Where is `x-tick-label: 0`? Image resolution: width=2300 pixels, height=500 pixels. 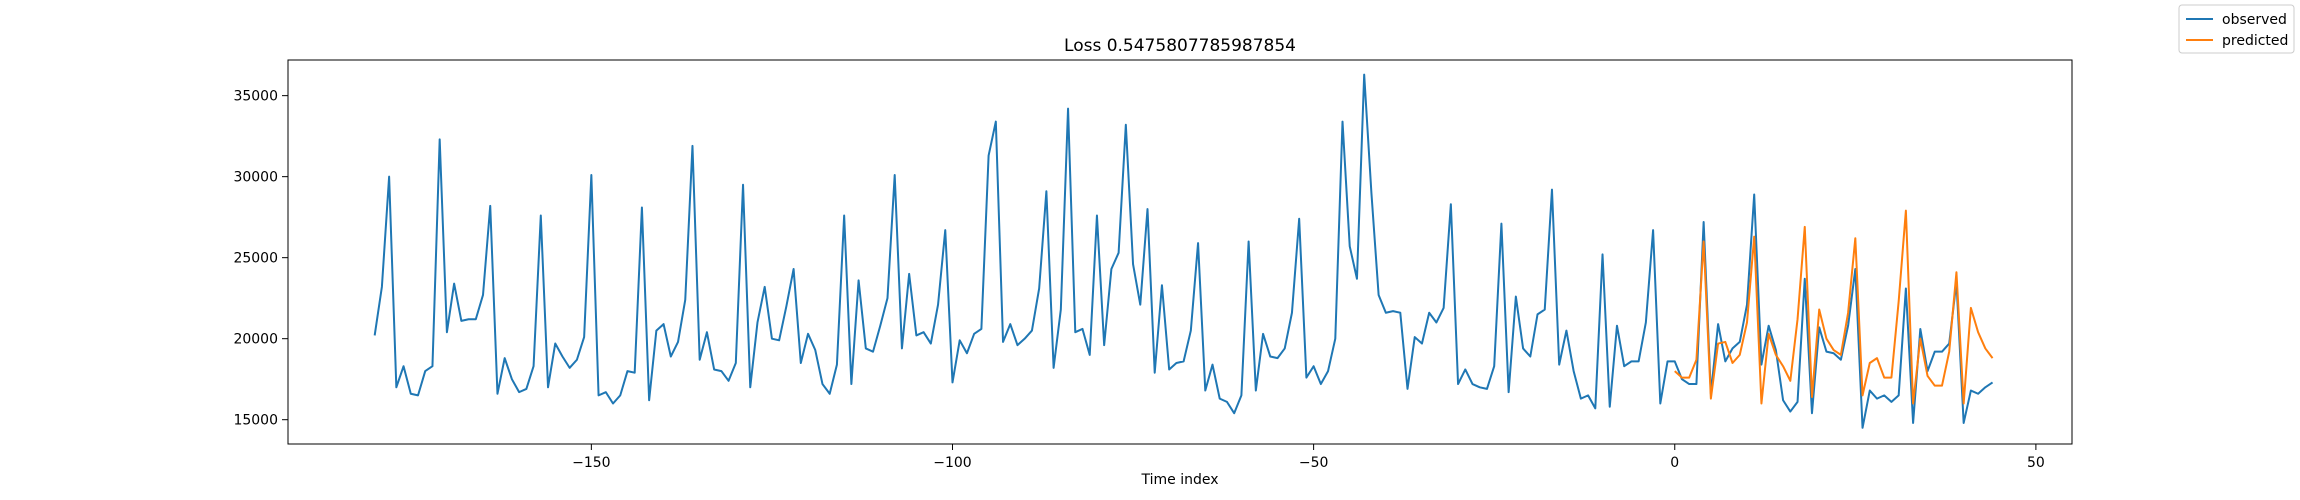
x-tick-label: 0 is located at coordinates (1674, 463).